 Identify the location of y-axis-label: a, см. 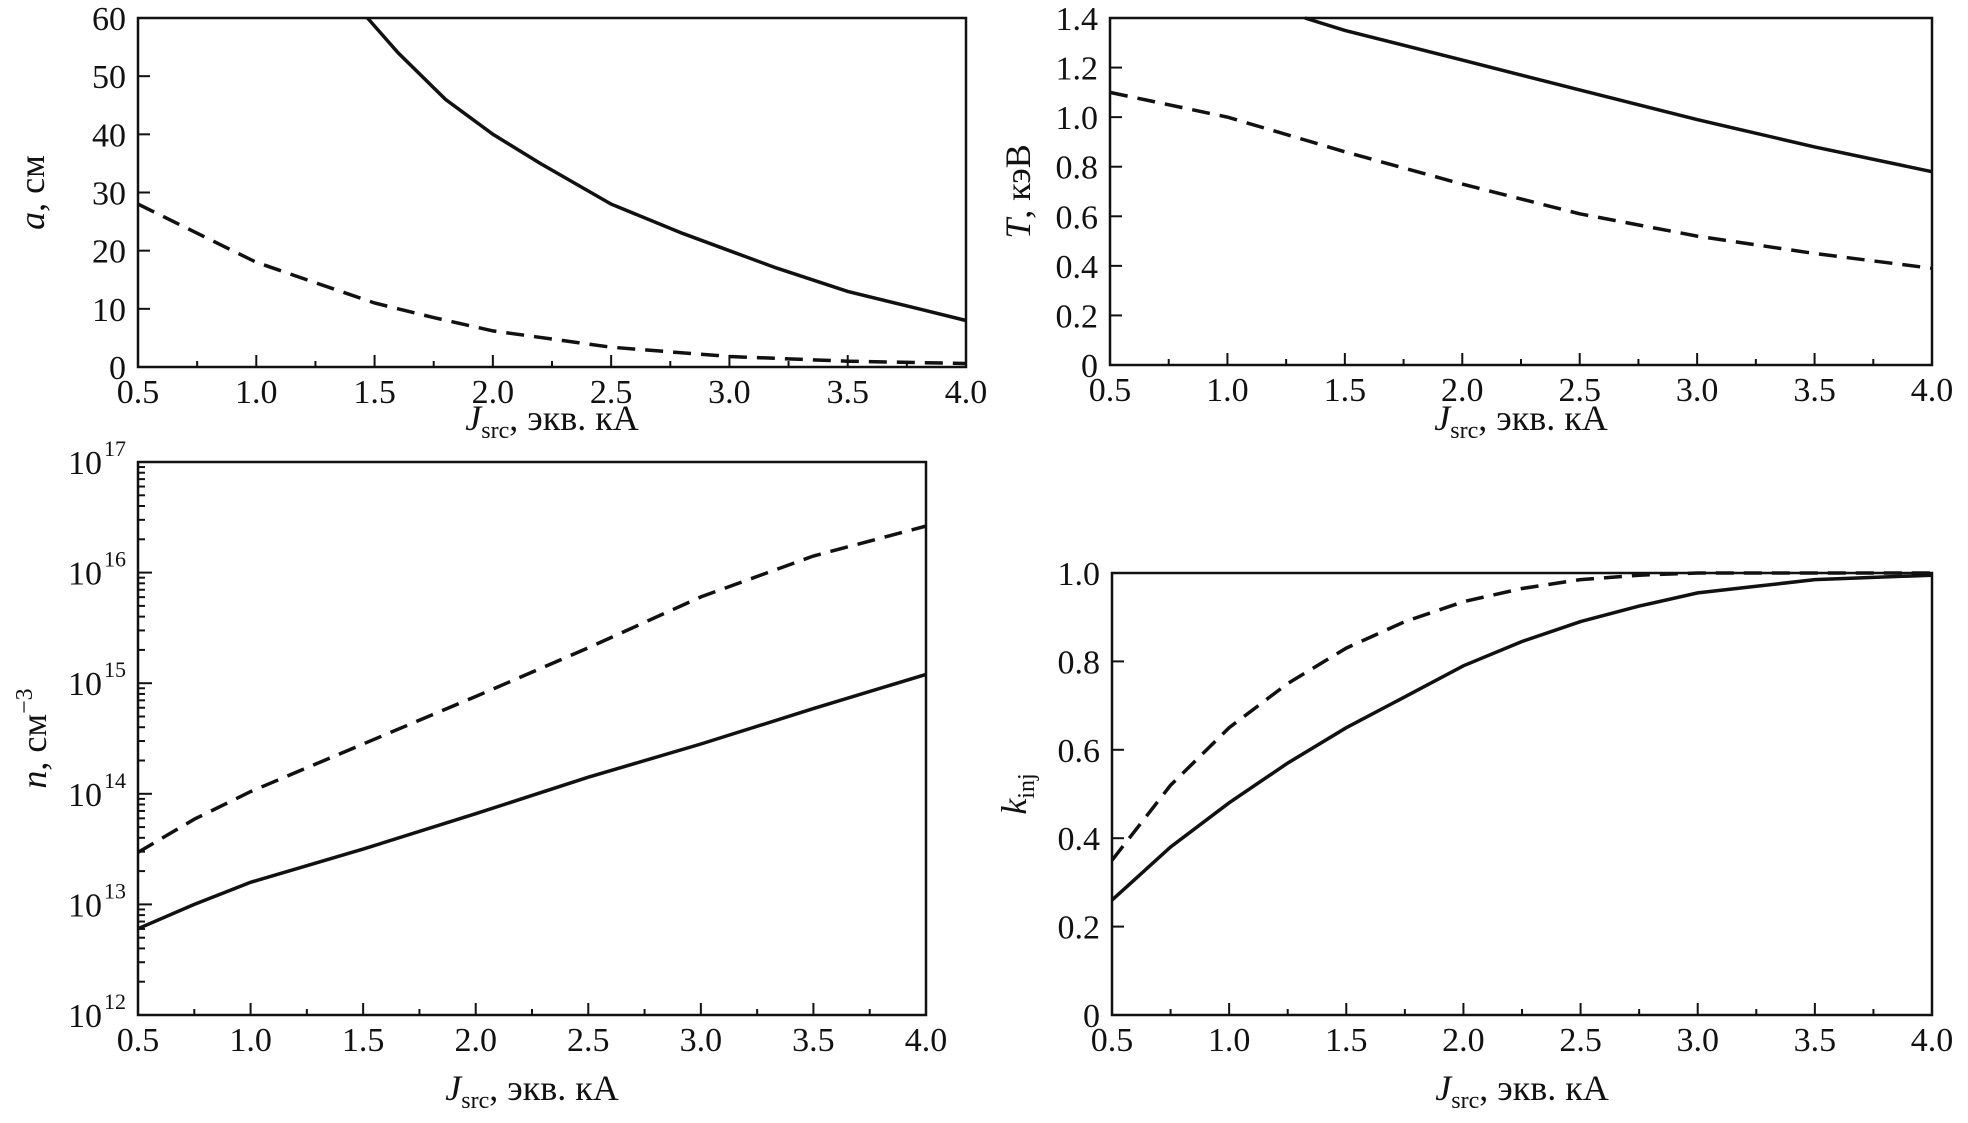
(32, 192).